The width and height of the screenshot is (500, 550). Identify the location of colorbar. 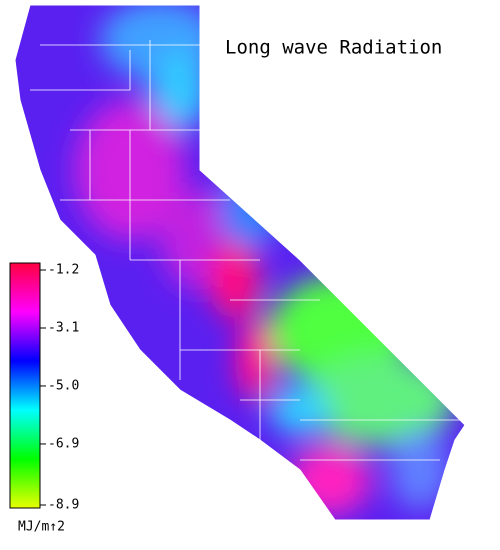
(25, 385).